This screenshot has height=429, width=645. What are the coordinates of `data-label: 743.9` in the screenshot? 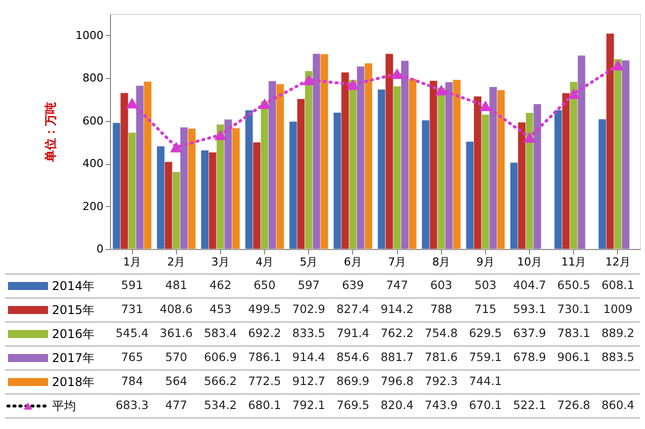 It's located at (441, 405).